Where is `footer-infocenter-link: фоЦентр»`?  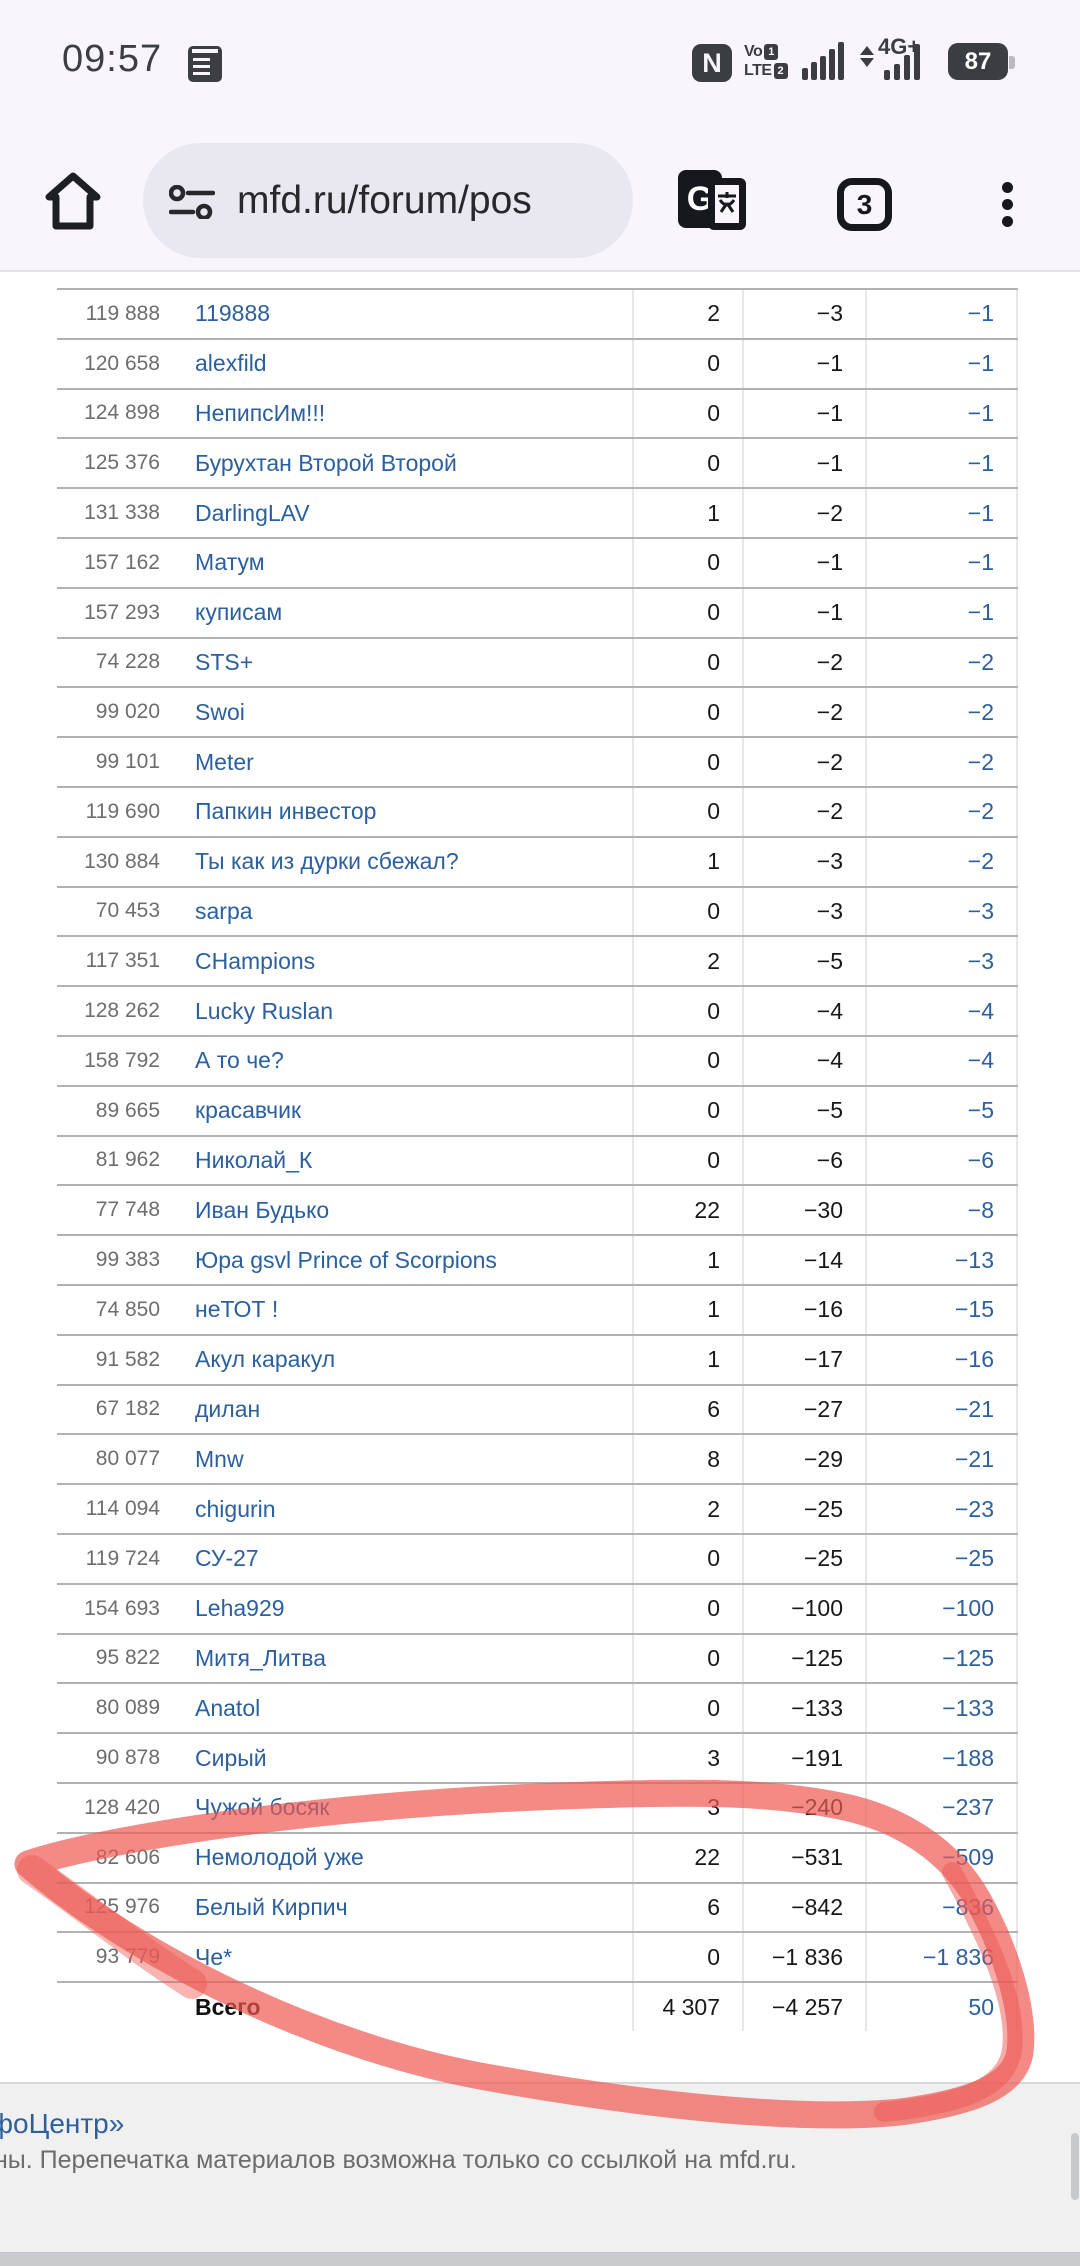
footer-infocenter-link: фоЦентр» is located at coordinates (62, 2123).